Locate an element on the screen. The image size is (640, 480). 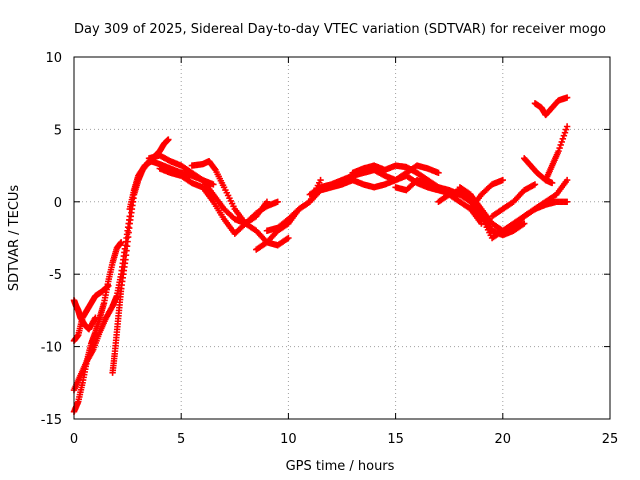
x-axis-label: GPS time / hours is located at coordinates (340, 466).